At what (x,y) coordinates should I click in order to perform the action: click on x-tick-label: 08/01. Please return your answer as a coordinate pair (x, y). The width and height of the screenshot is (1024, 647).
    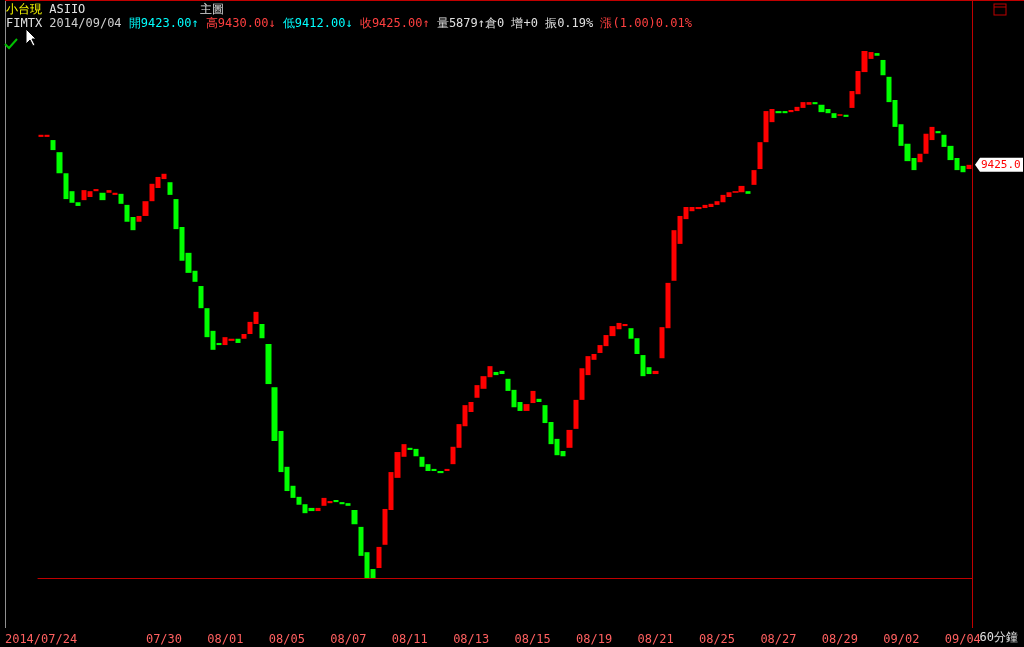
    Looking at the image, I should click on (225, 639).